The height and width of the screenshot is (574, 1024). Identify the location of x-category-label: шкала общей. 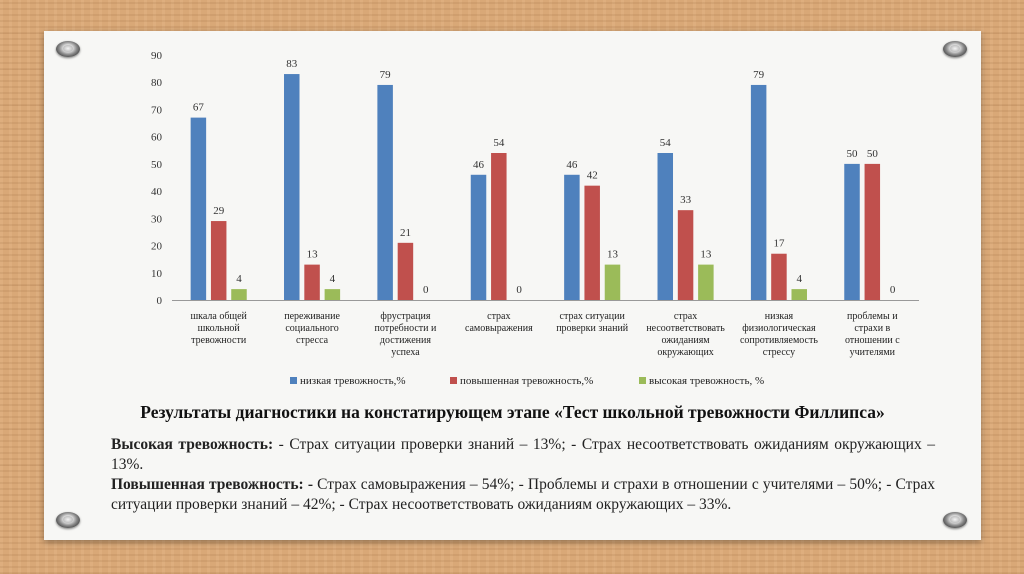
(218, 316).